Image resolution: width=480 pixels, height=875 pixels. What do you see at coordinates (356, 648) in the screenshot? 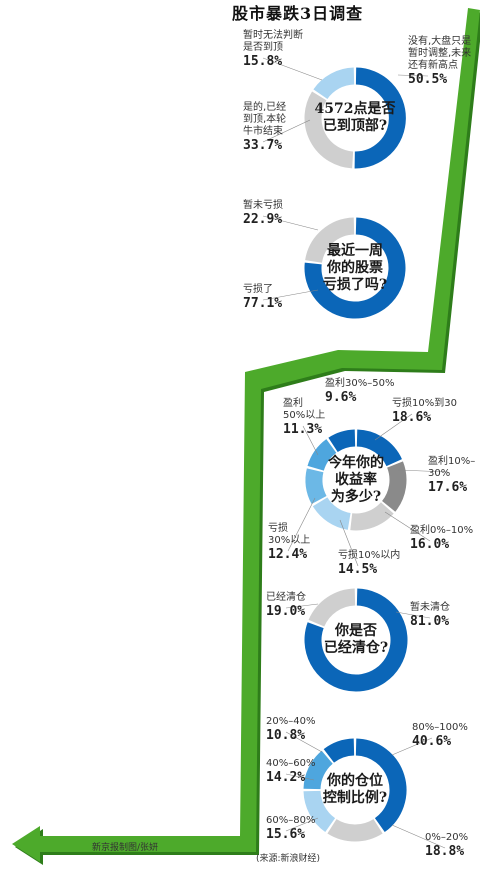
I see `donut-center-title-line: 已经清仓?` at bounding box center [356, 648].